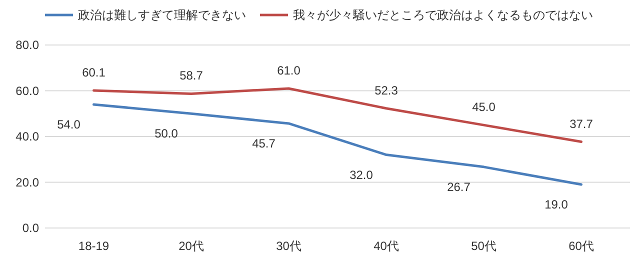 This screenshot has width=640, height=266. I want to click on data-label: 61.0, so click(289, 70).